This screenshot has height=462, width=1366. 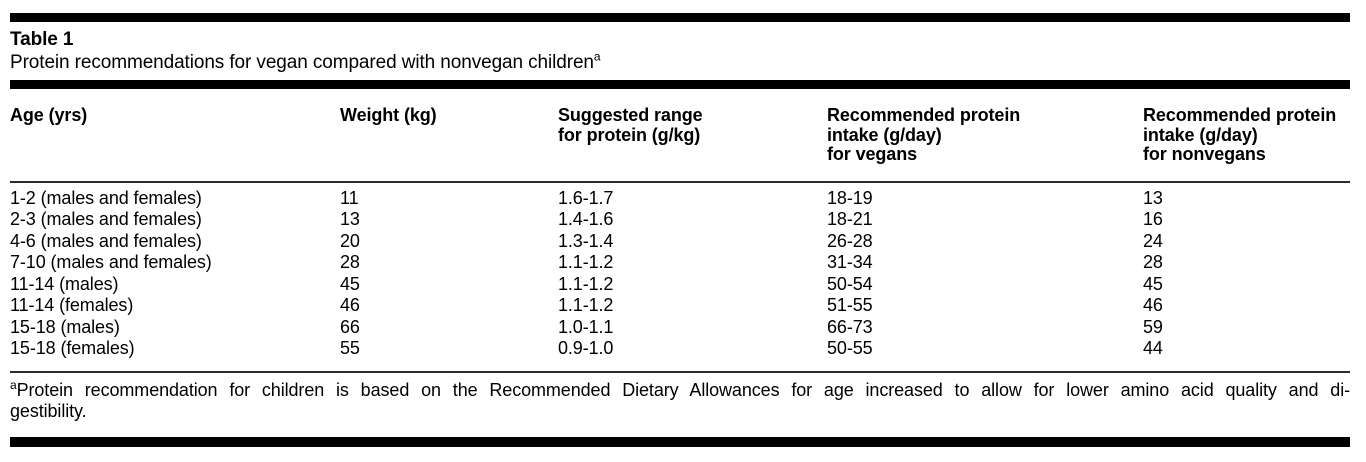 I want to click on table-cell: 1.4-1.6, so click(x=586, y=219).